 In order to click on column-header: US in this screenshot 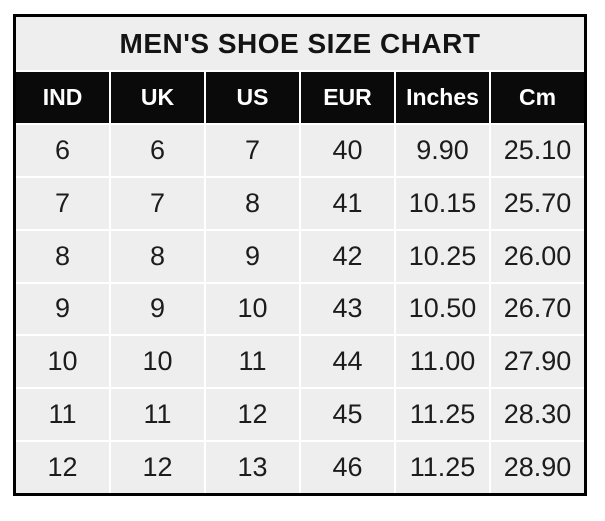, I will do `click(252, 97)`.